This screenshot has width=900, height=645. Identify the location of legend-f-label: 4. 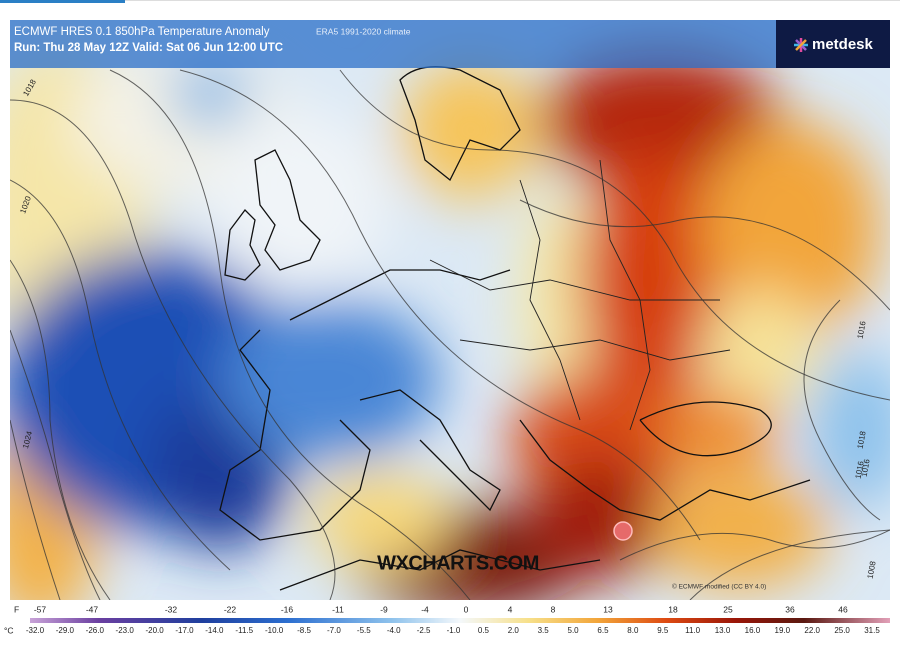
(510, 609).